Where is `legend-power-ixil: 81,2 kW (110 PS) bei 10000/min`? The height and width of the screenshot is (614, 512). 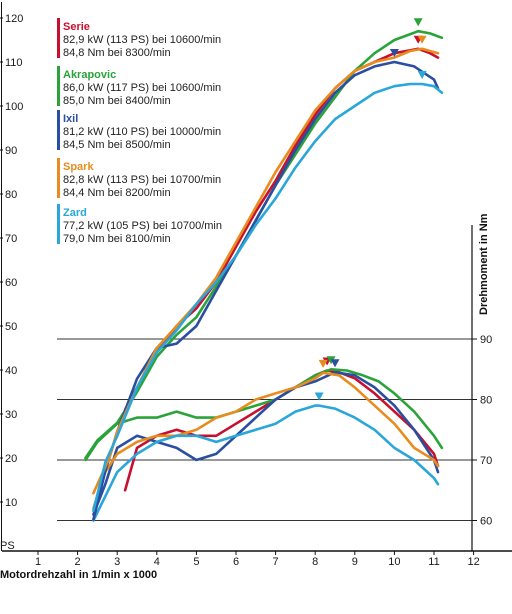 legend-power-ixil: 81,2 kW (110 PS) bei 10000/min is located at coordinates (142, 132).